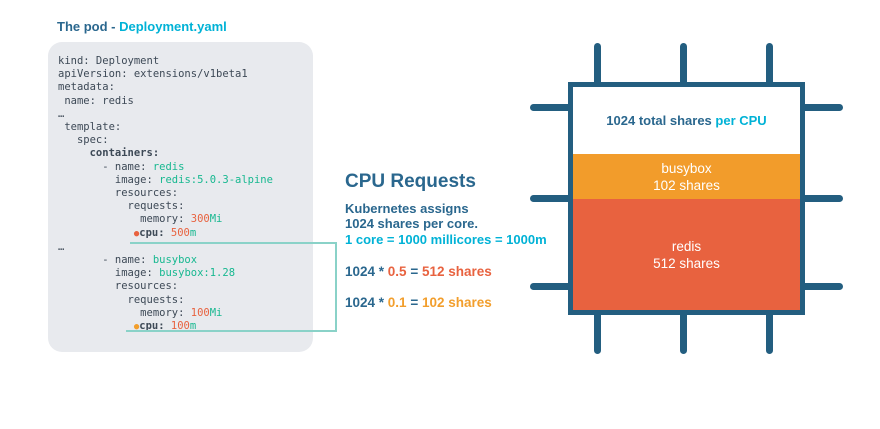 The width and height of the screenshot is (880, 429). I want to click on formula-redis-result: 512 shares, so click(456, 271).